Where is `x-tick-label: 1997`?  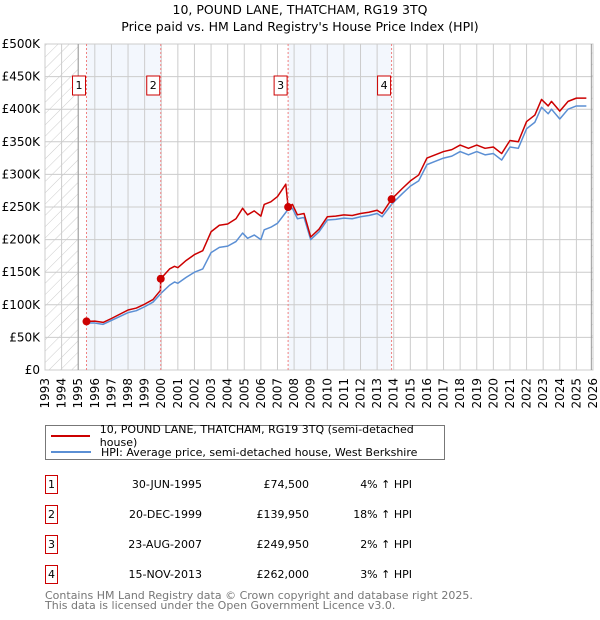
x-tick-label: 1997 is located at coordinates (111, 393).